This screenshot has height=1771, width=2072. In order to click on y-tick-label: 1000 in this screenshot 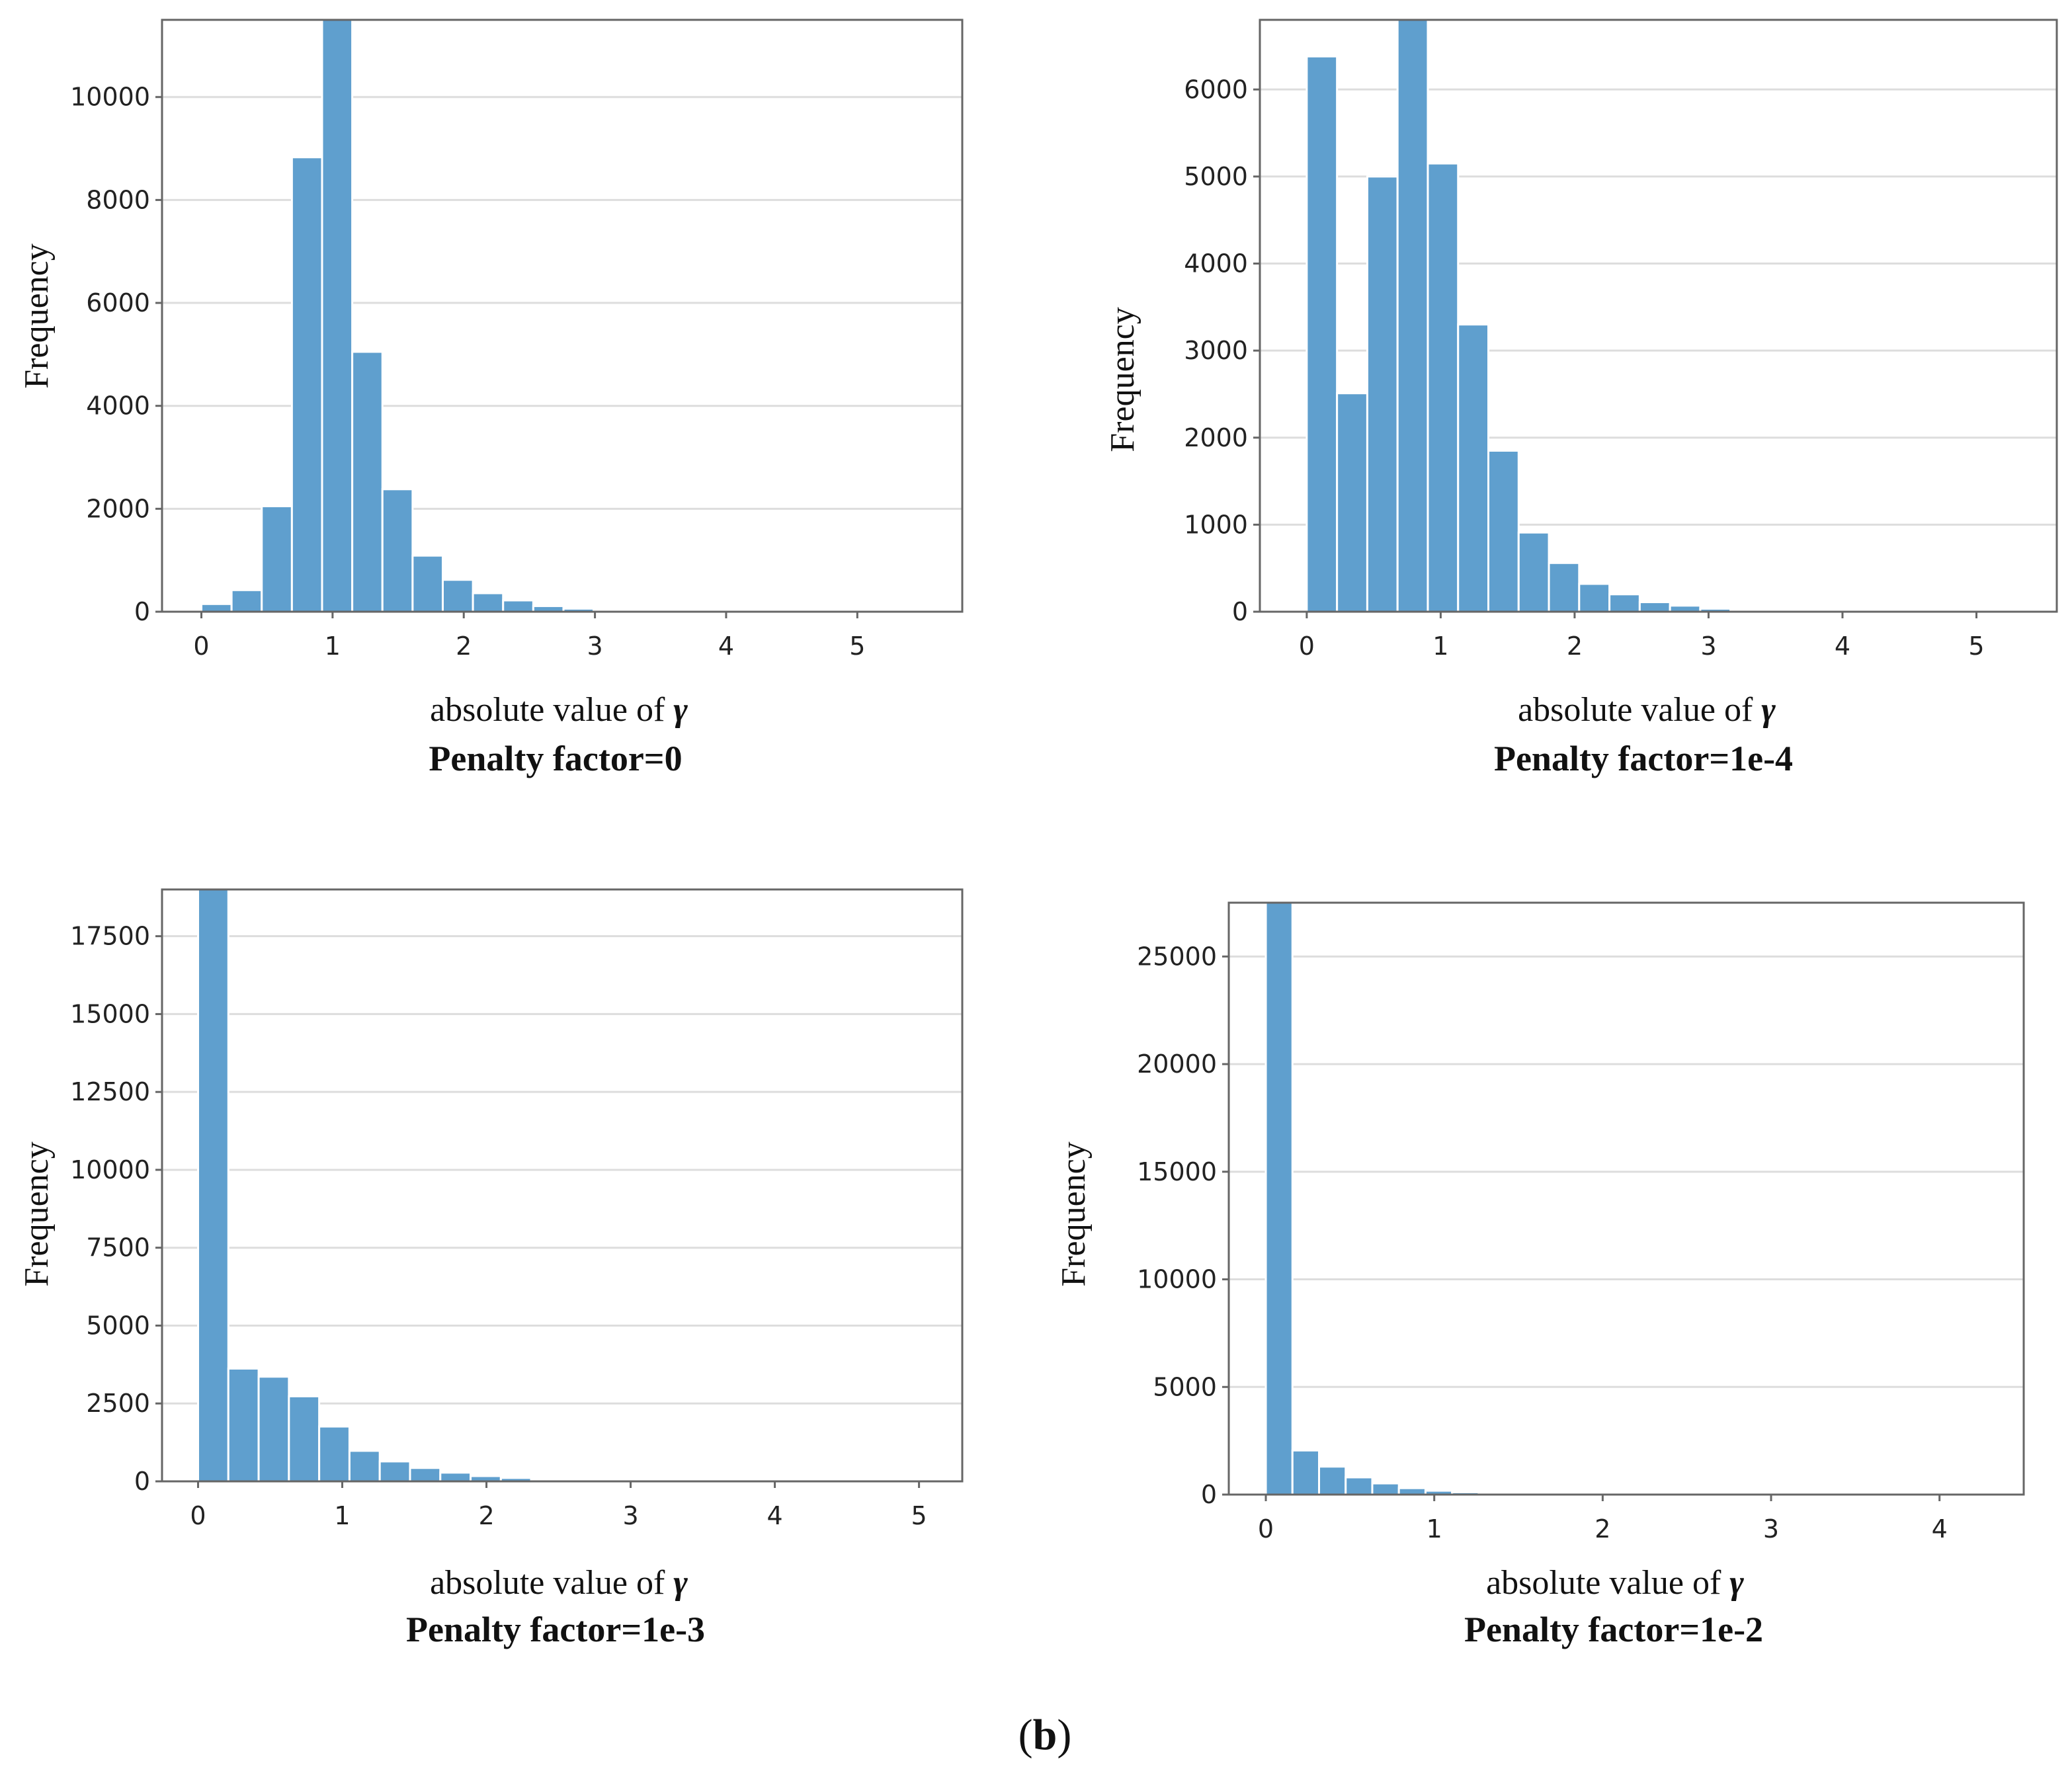, I will do `click(1216, 524)`.